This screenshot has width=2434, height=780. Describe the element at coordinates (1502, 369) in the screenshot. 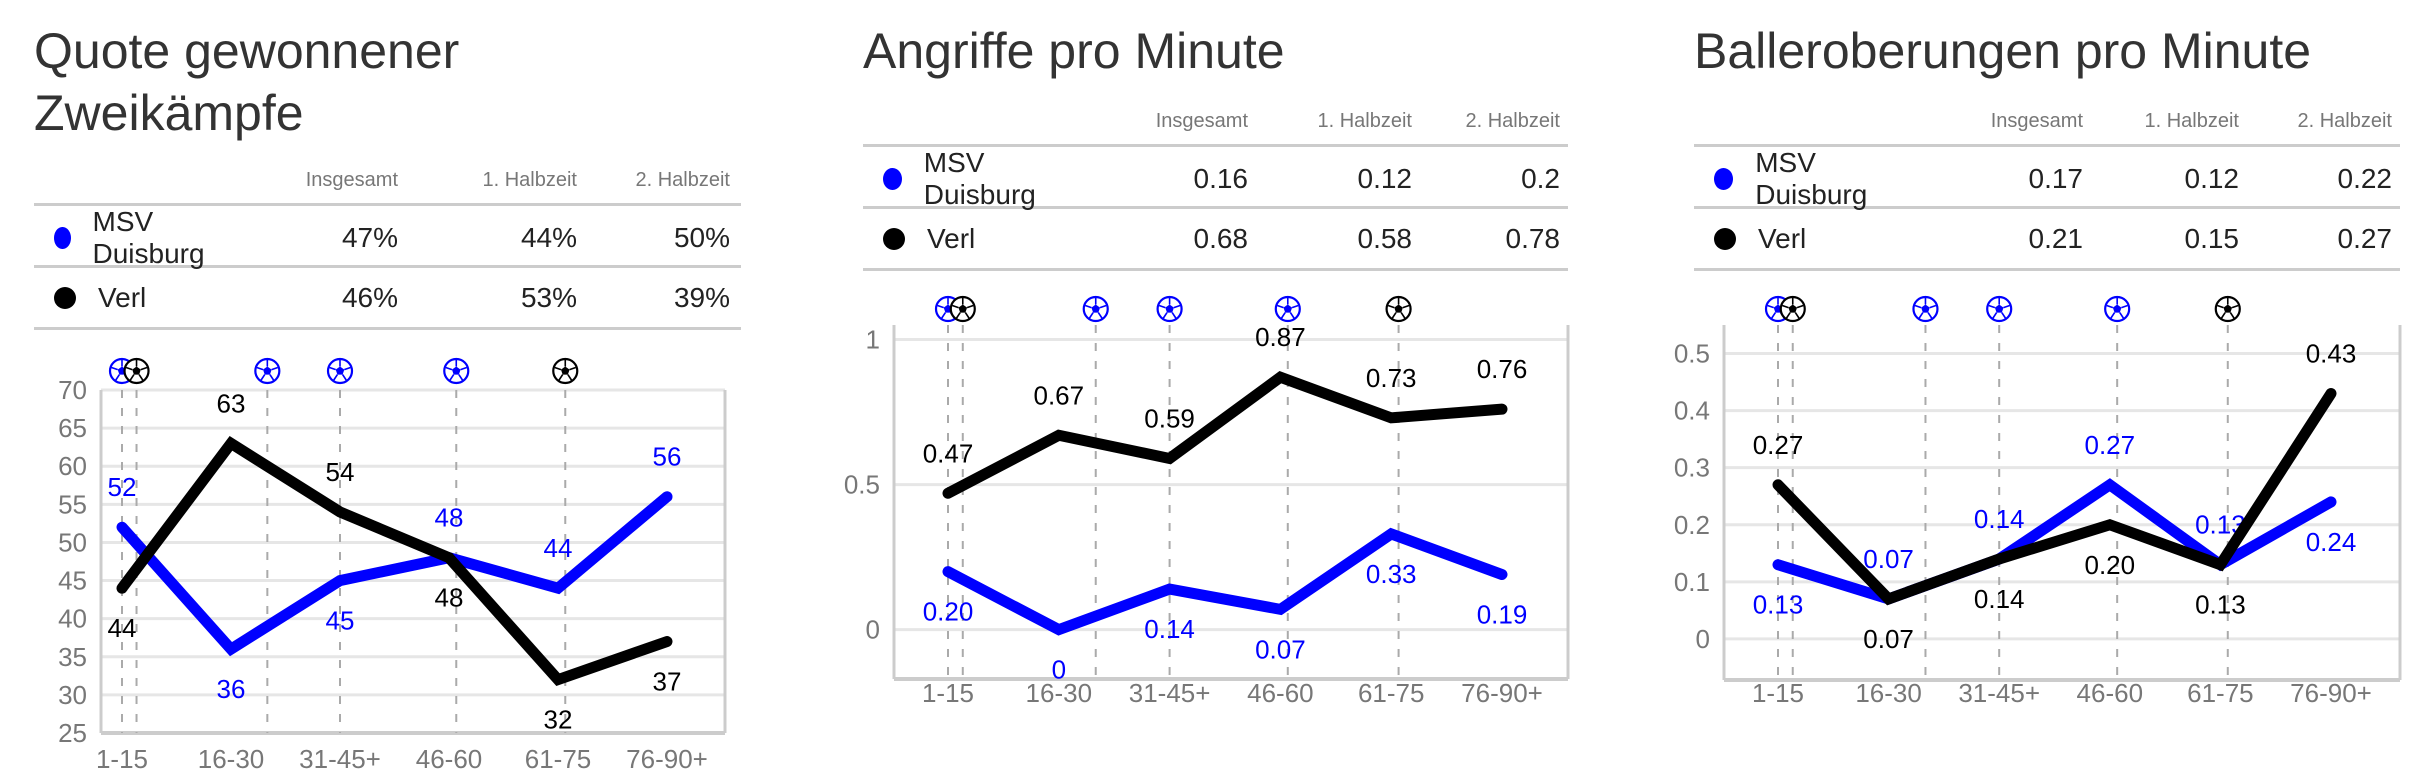

I see `data-label: 0.76` at that location.